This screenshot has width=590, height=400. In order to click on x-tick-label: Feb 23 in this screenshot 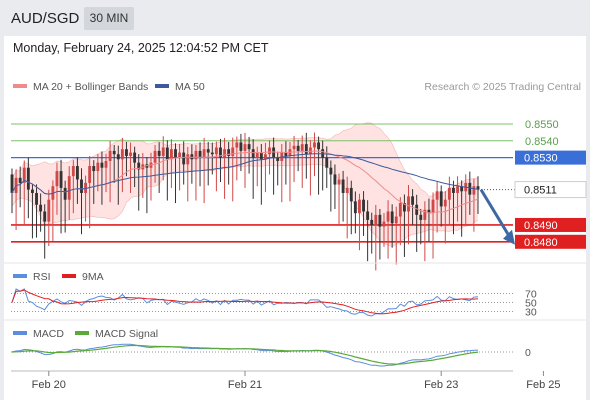, I will do `click(441, 385)`.